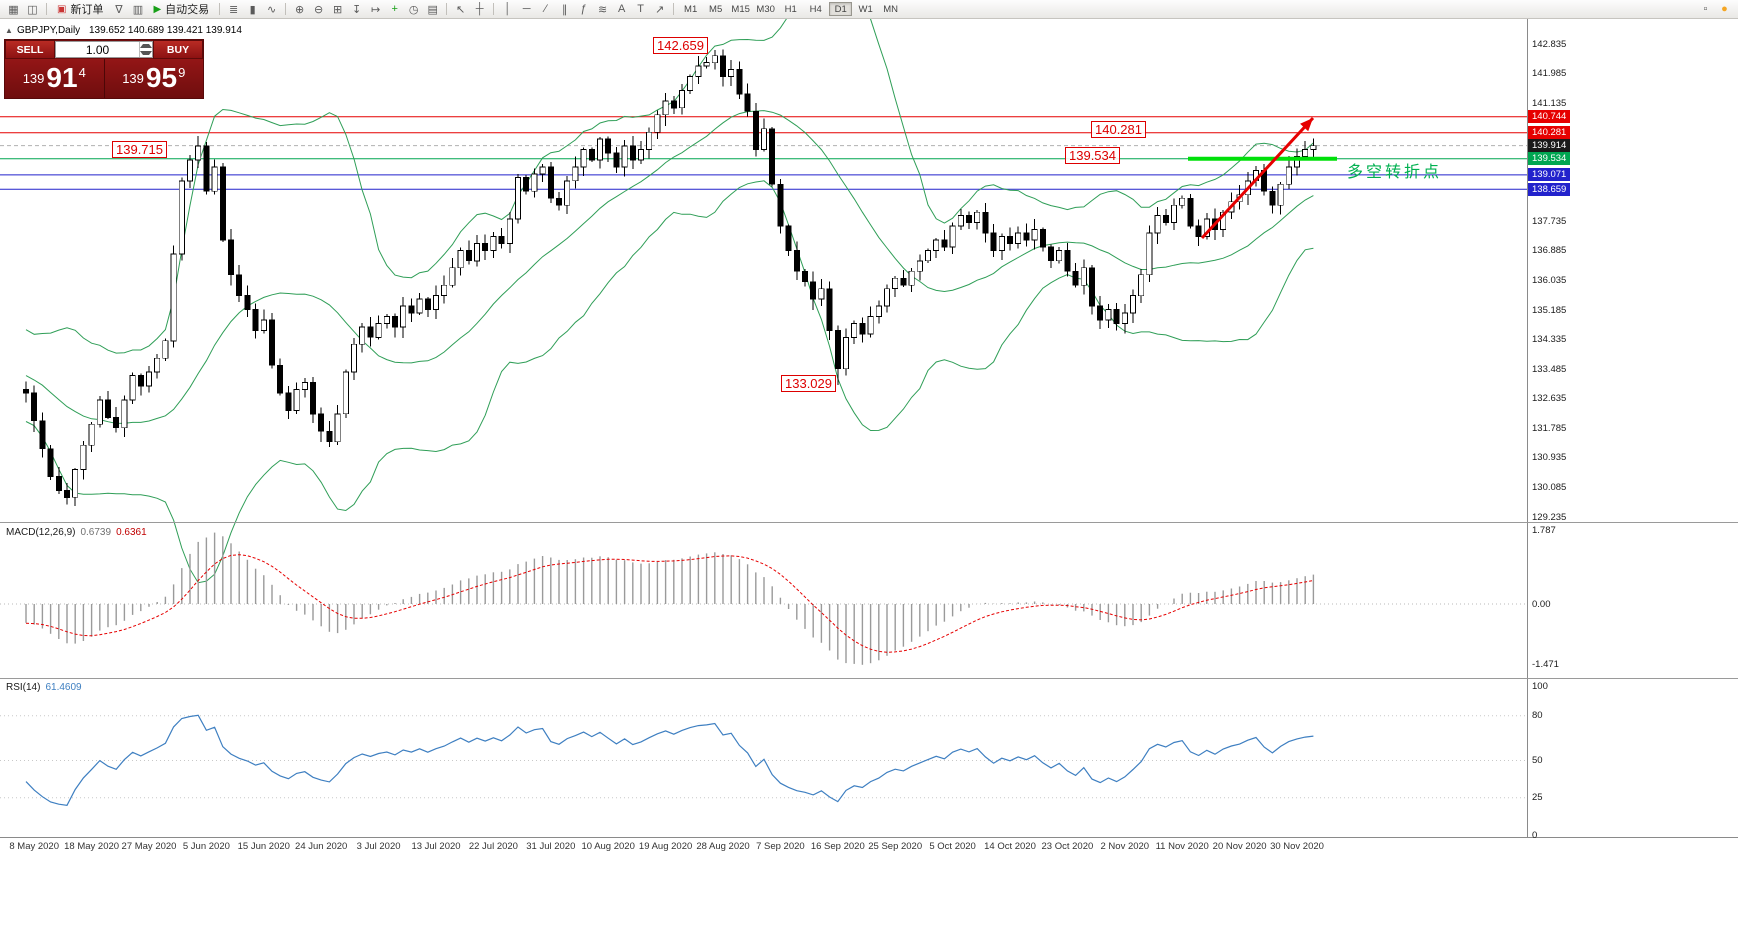 The image size is (1738, 945). Describe the element at coordinates (765, 9) in the screenshot. I see `timeframe-m30: M30` at that location.